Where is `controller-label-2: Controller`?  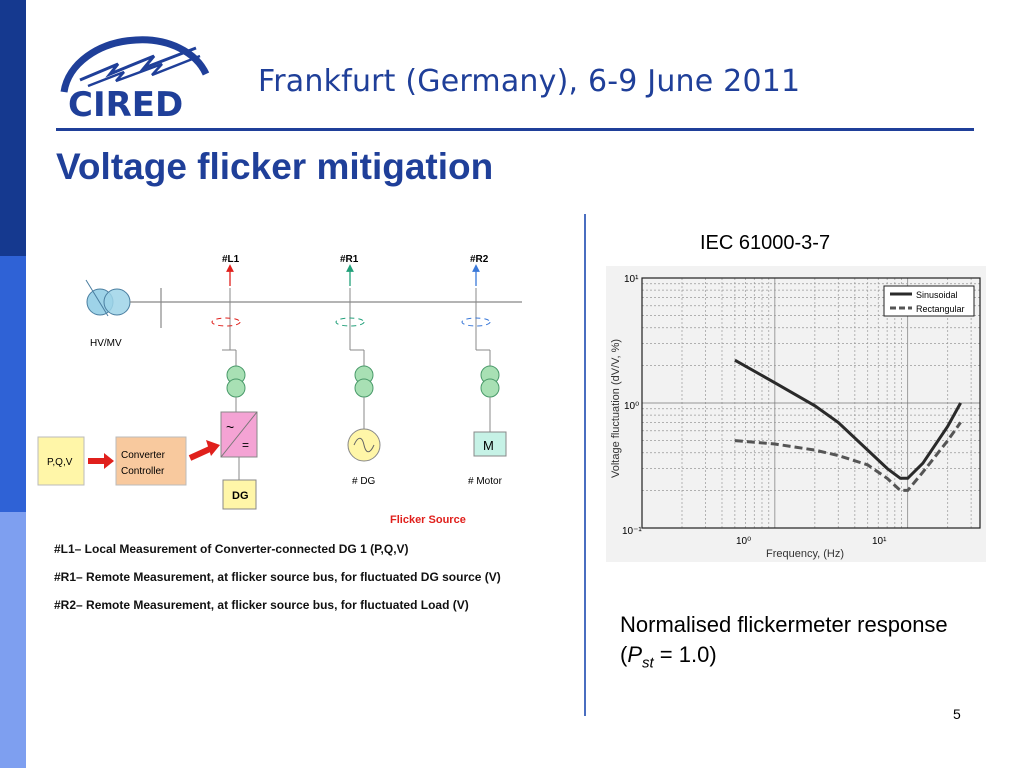
controller-label-2: Controller is located at coordinates (143, 471).